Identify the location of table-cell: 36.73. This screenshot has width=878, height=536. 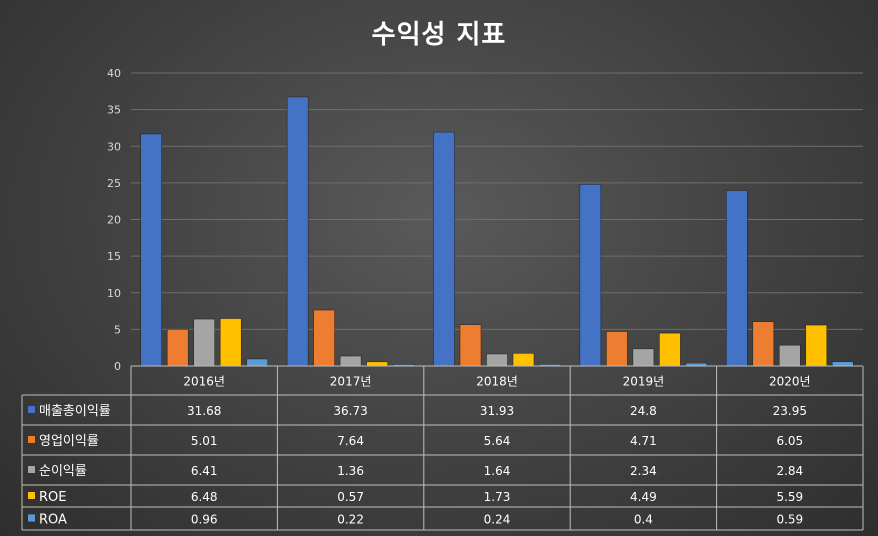
(350, 411).